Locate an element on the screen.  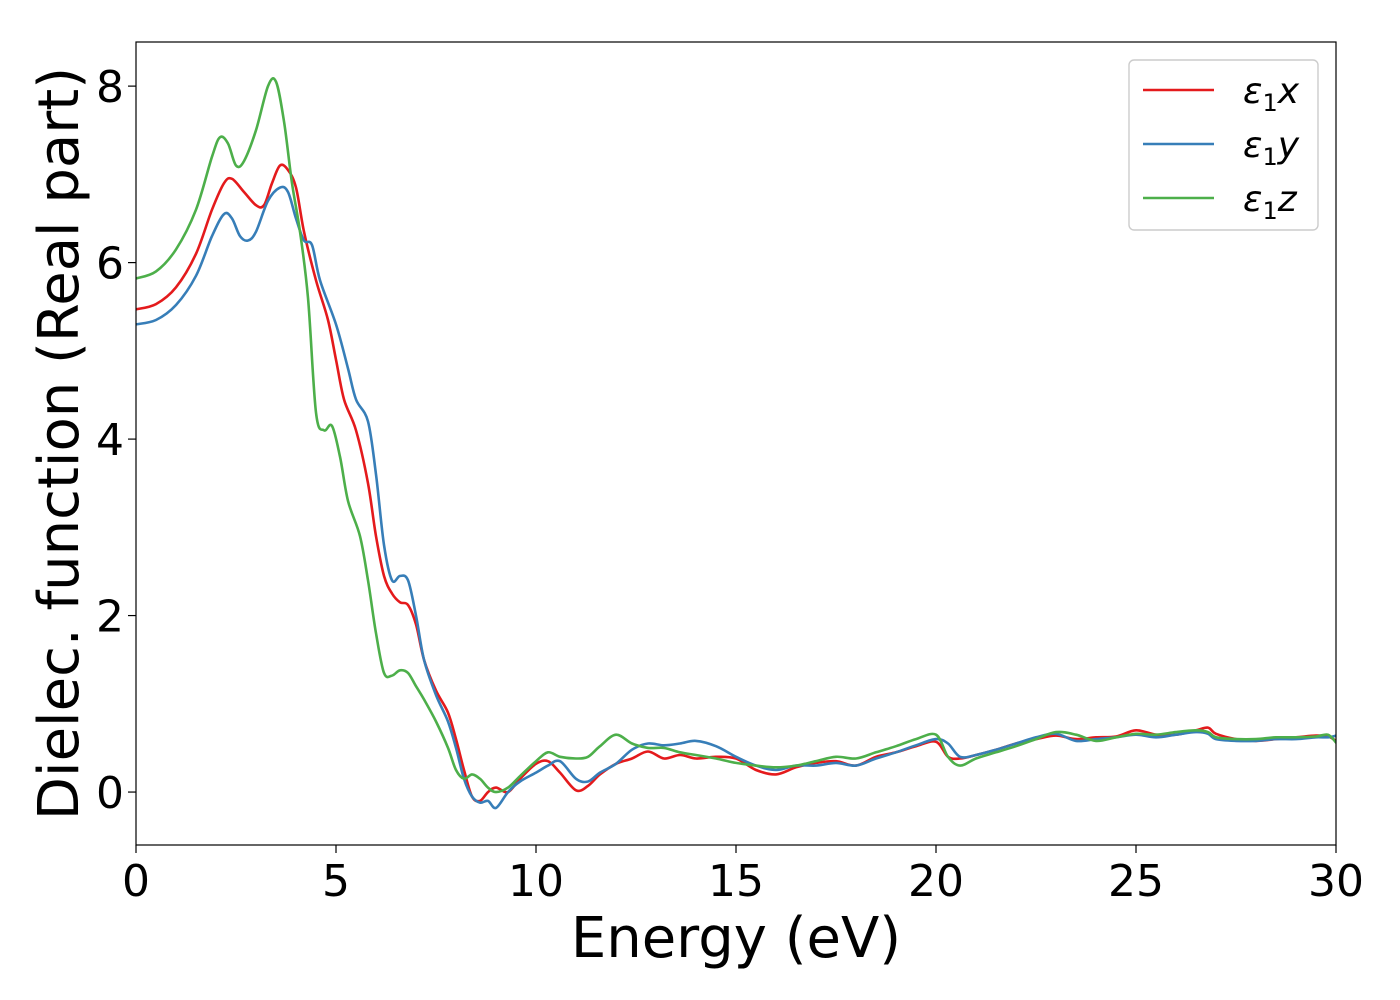
legend-label-y: ε1y is located at coordinates (1271, 148).